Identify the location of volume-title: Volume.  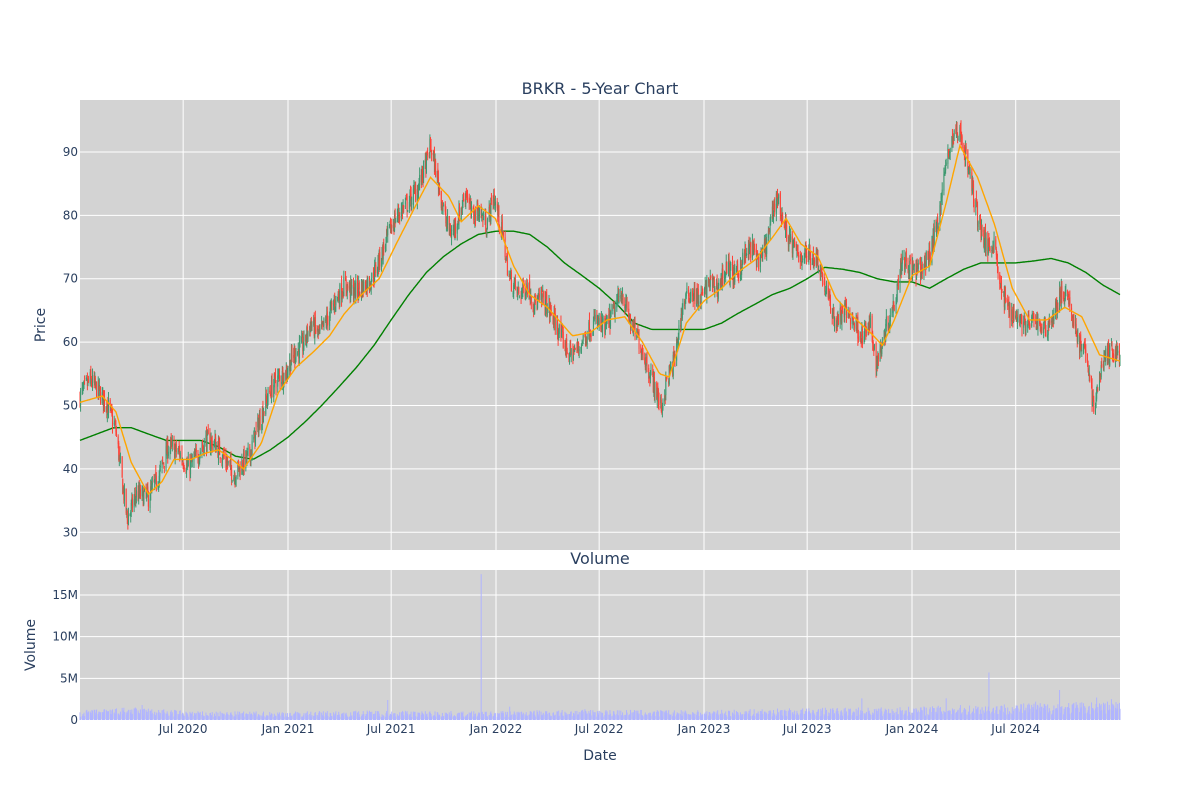
(600, 558).